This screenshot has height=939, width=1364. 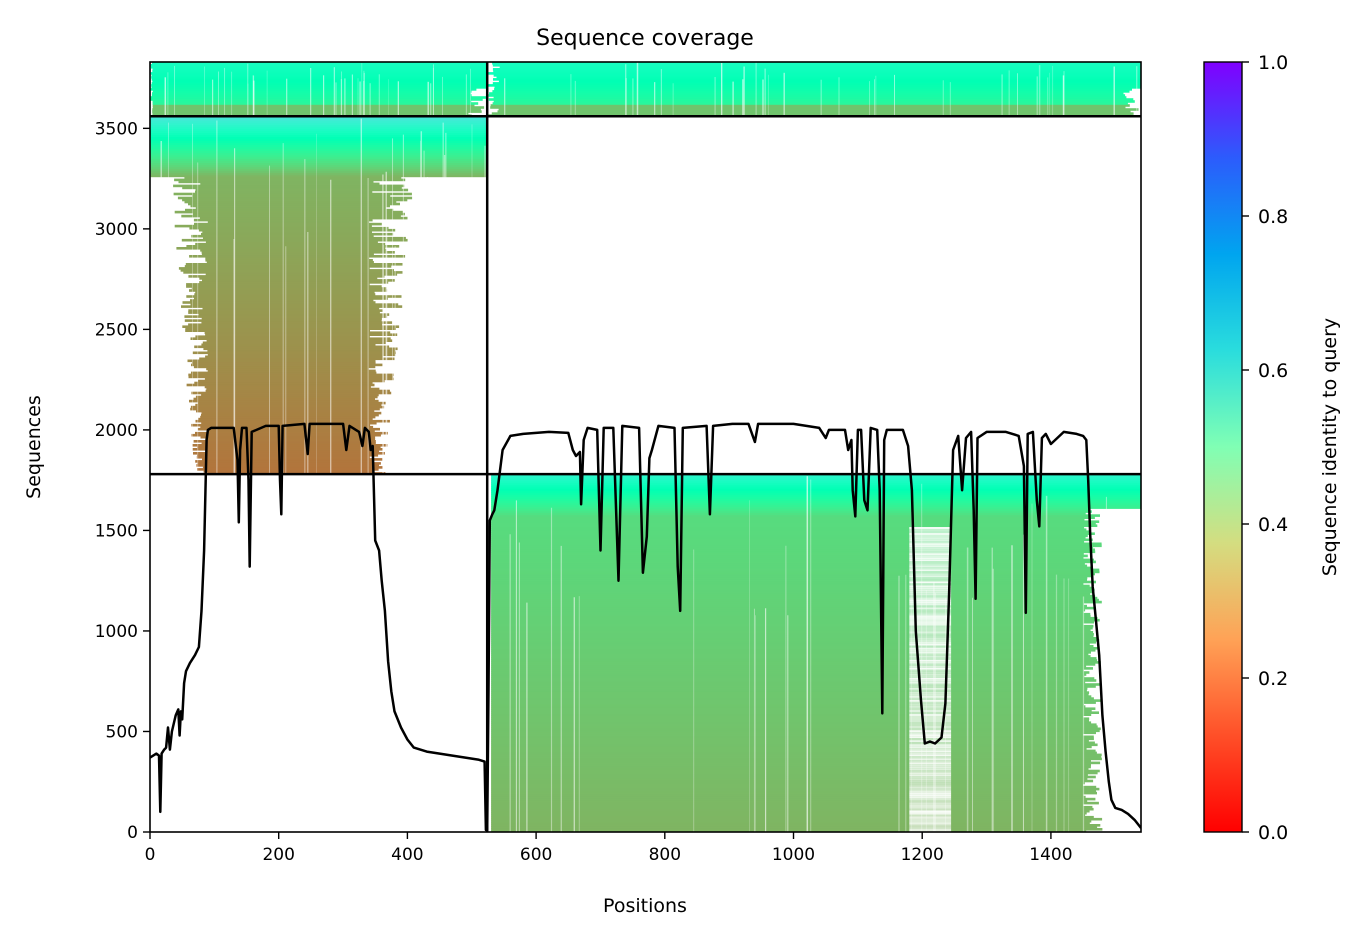 I want to click on y-axis-label: Sequences, so click(x=34, y=447).